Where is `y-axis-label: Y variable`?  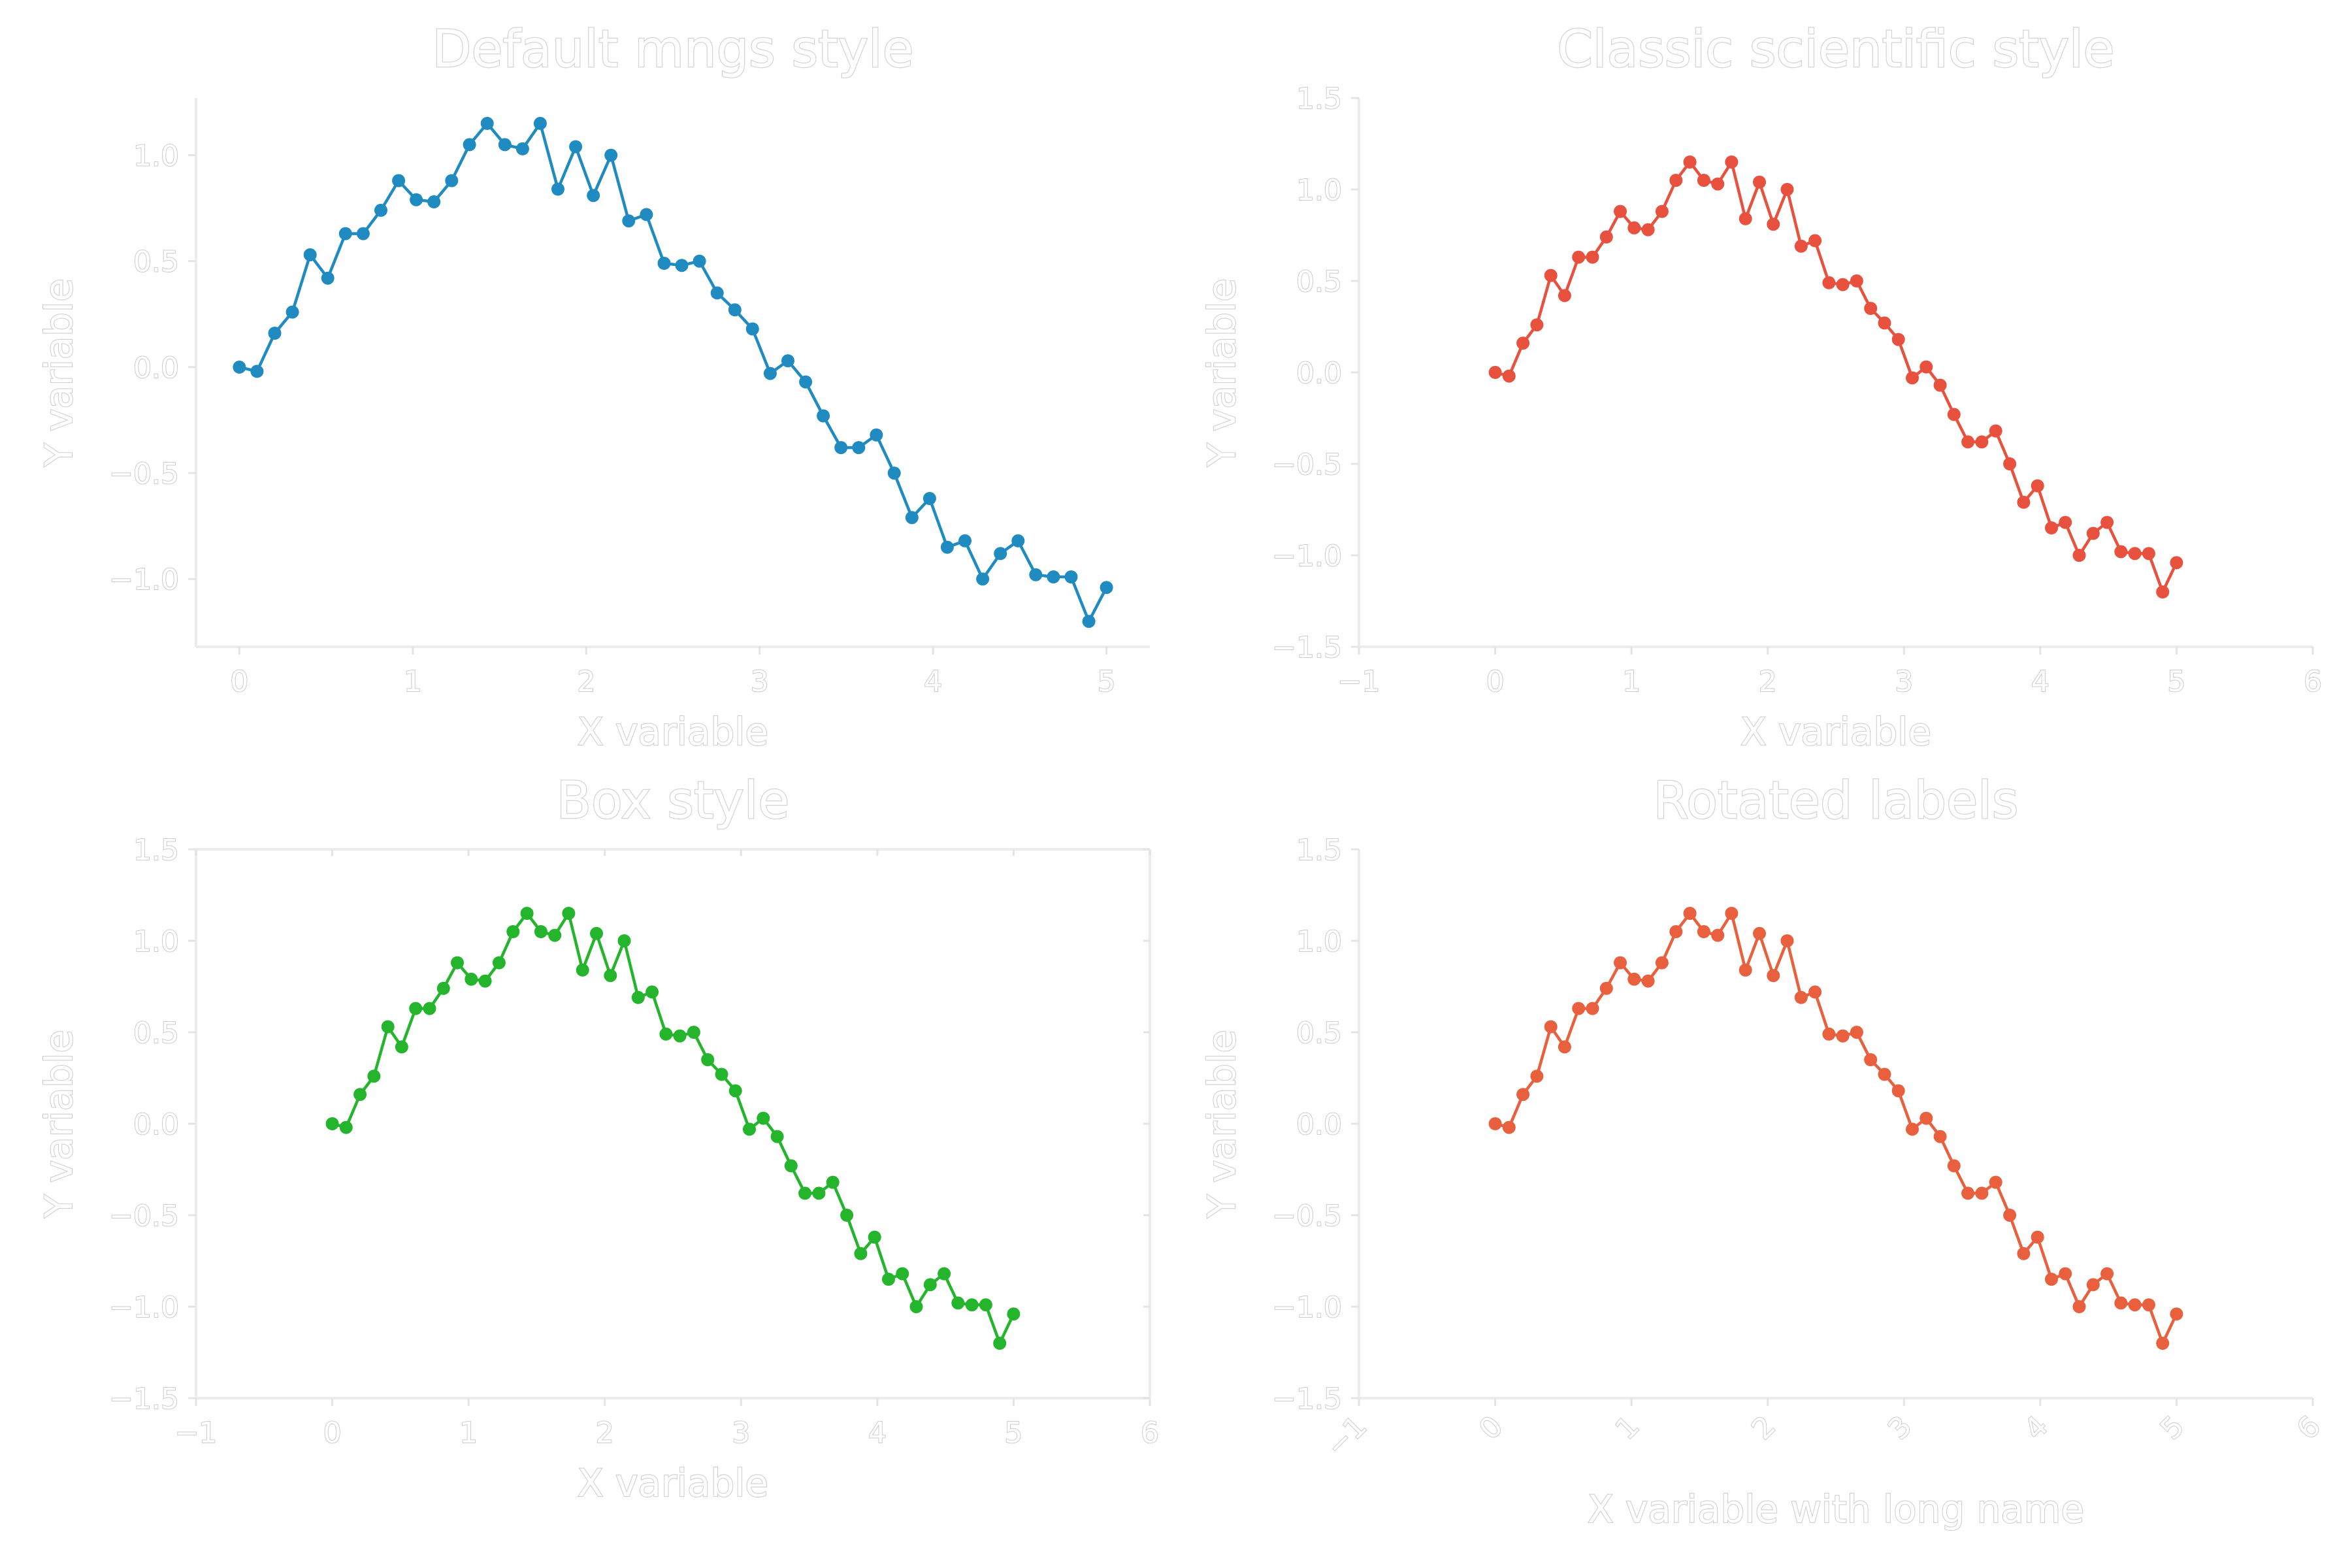 y-axis-label: Y variable is located at coordinates (1222, 372).